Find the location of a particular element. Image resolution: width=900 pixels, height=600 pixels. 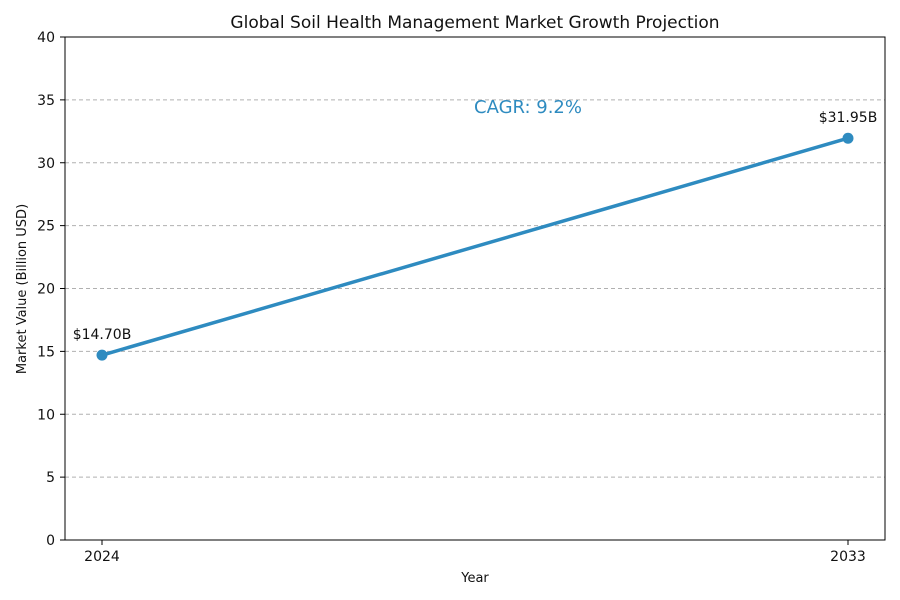

data-point-2033 is located at coordinates (848, 138).